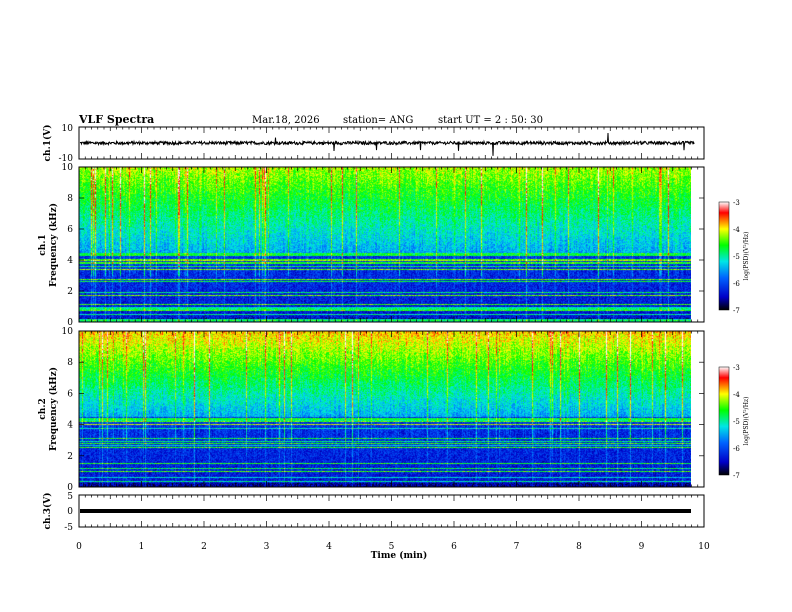  Describe the element at coordinates (53, 245) in the screenshot. I see `ch1-spec-ylabel: Frequency (kHz)` at that location.